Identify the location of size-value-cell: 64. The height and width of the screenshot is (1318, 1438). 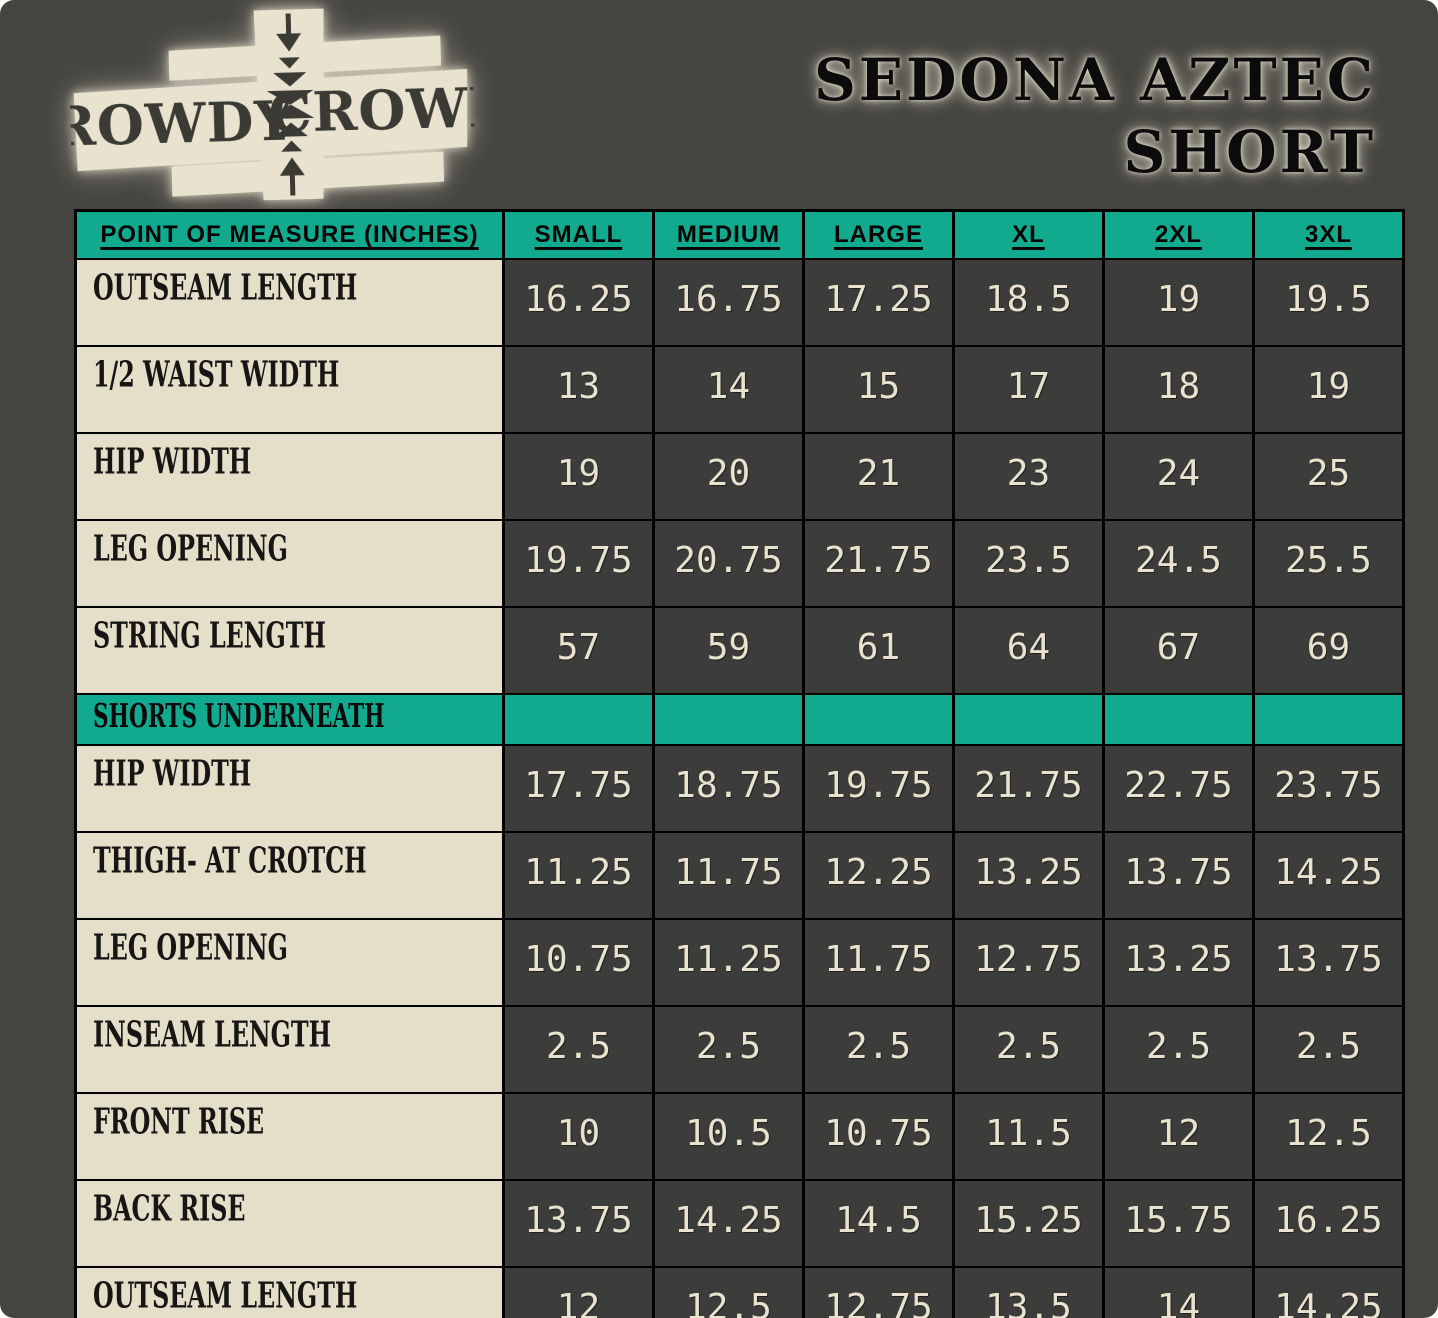
(1028, 650).